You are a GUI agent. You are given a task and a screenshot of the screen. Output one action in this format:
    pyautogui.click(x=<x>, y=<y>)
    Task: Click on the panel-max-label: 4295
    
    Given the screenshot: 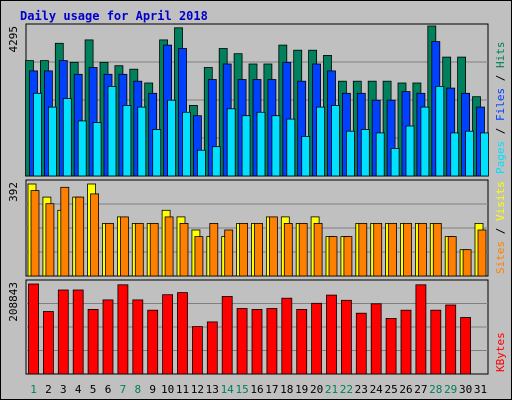 What is the action you would take?
    pyautogui.click(x=13, y=39)
    